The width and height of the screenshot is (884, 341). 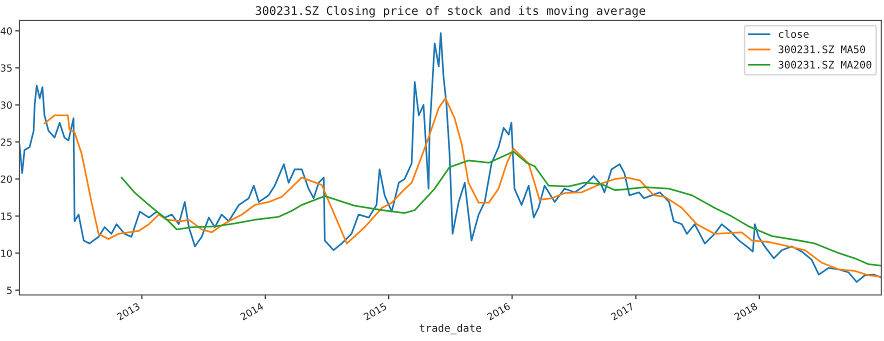 What do you see at coordinates (9, 290) in the screenshot?
I see `y-tick-label: 5` at bounding box center [9, 290].